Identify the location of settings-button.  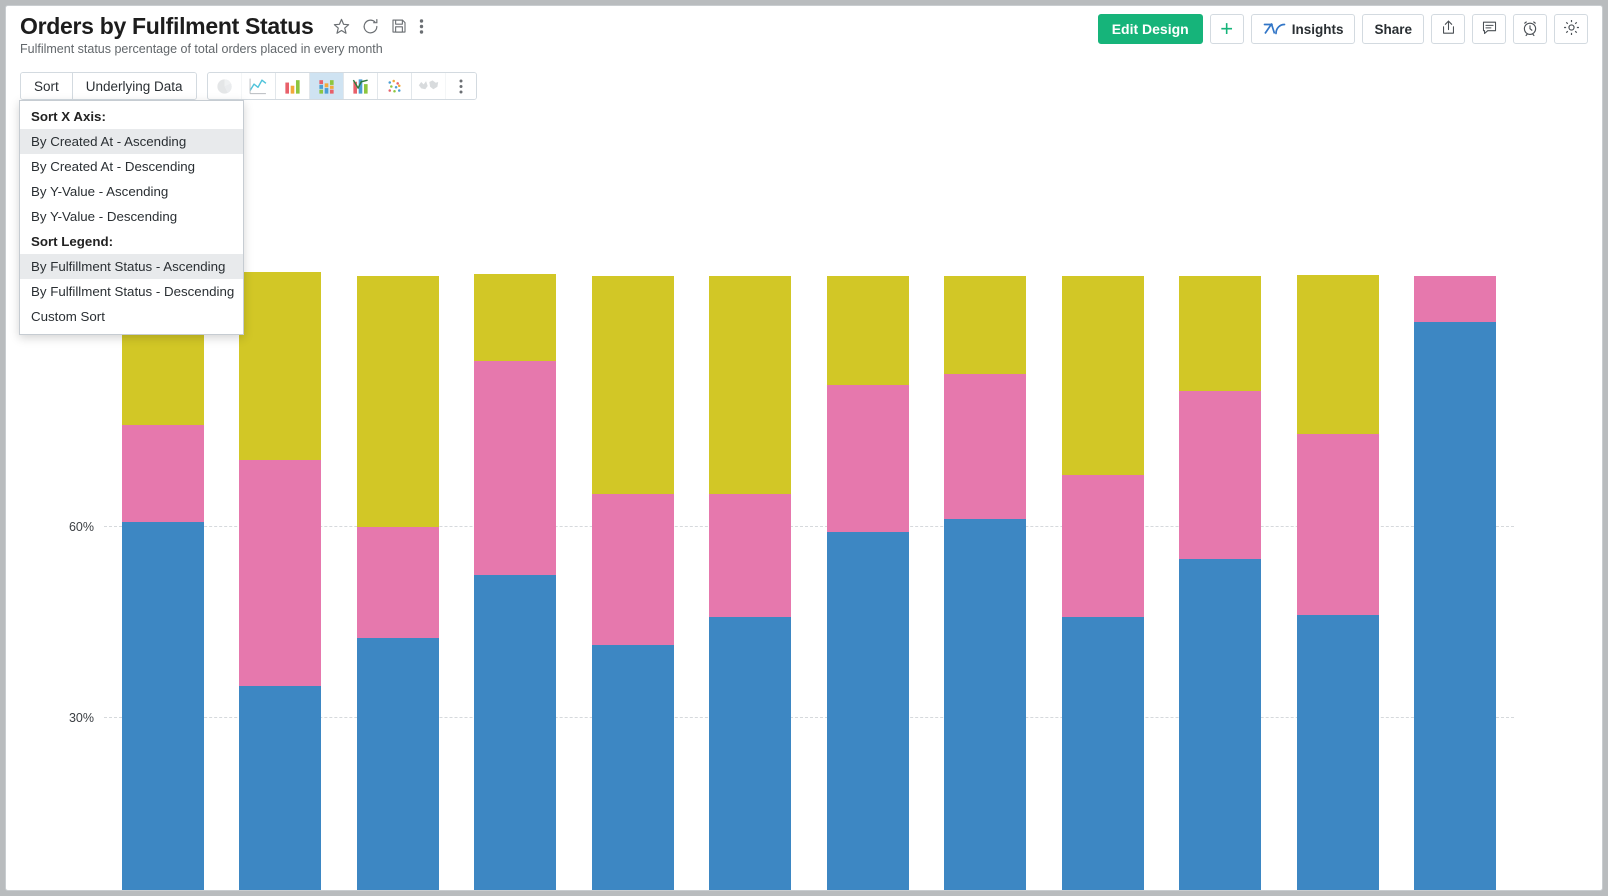
(1571, 29).